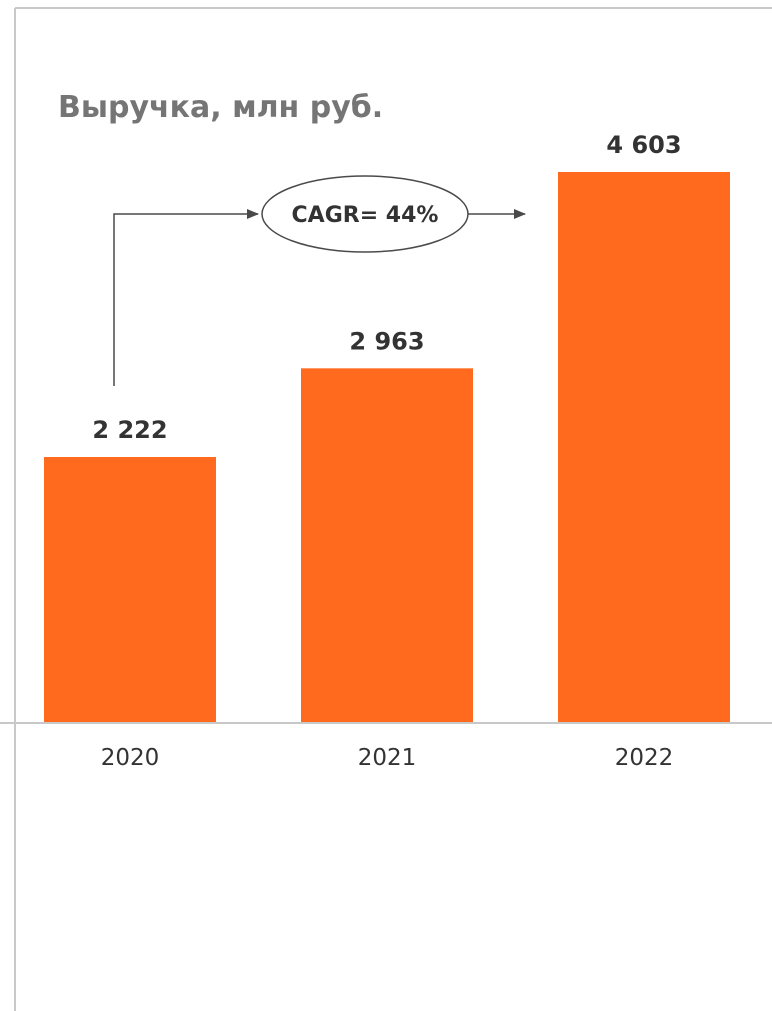 The width and height of the screenshot is (772, 1011). What do you see at coordinates (643, 145) in the screenshot?
I see `value-label-2022: 4 603` at bounding box center [643, 145].